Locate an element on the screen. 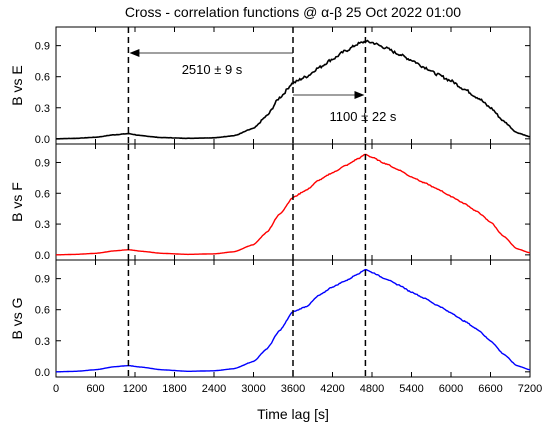 The image size is (550, 427). x-tick-label: 0 is located at coordinates (56, 389).